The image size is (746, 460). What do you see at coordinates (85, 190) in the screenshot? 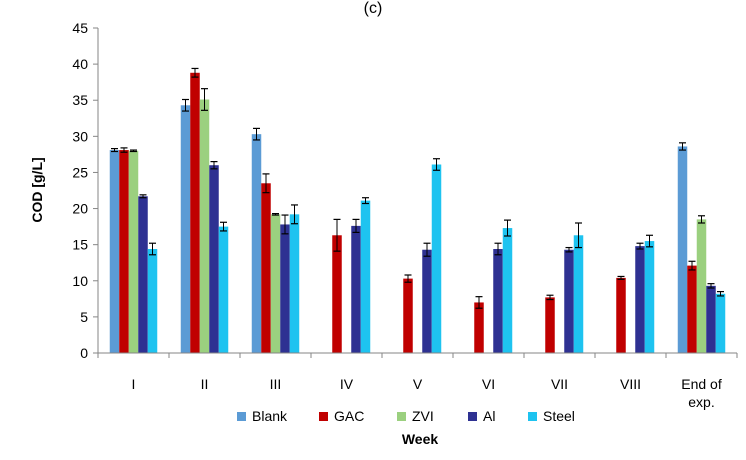
I see `y-axis-ticks: 0 5 10 15 20 25 30 35 40 45` at bounding box center [85, 190].